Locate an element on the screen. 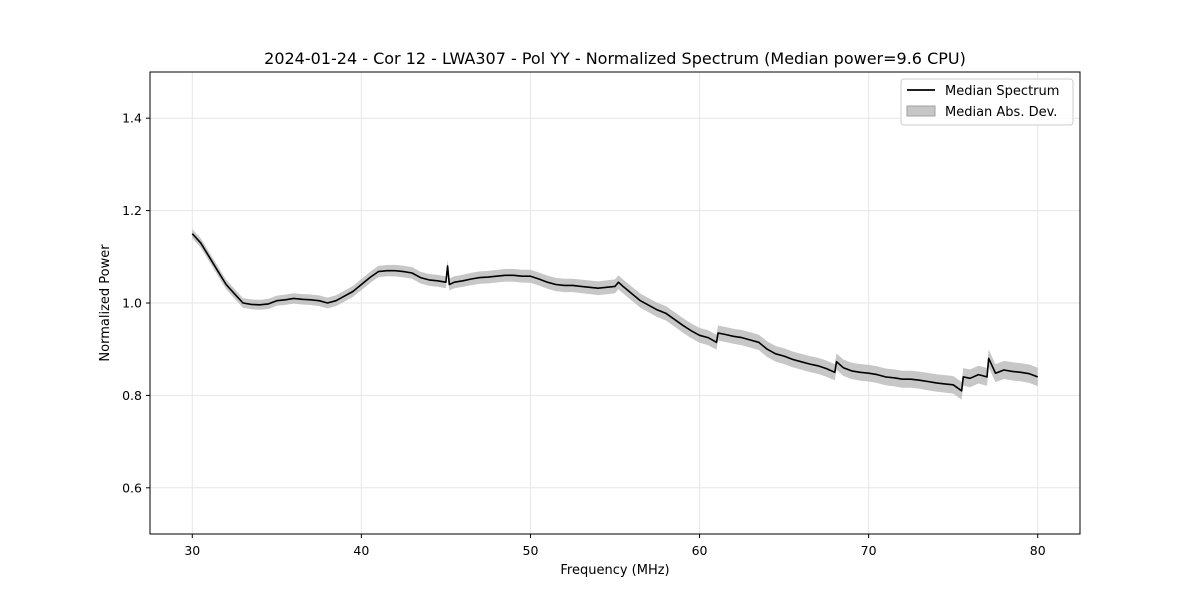 The width and height of the screenshot is (1200, 600). x-tick-label: 80 is located at coordinates (1038, 550).